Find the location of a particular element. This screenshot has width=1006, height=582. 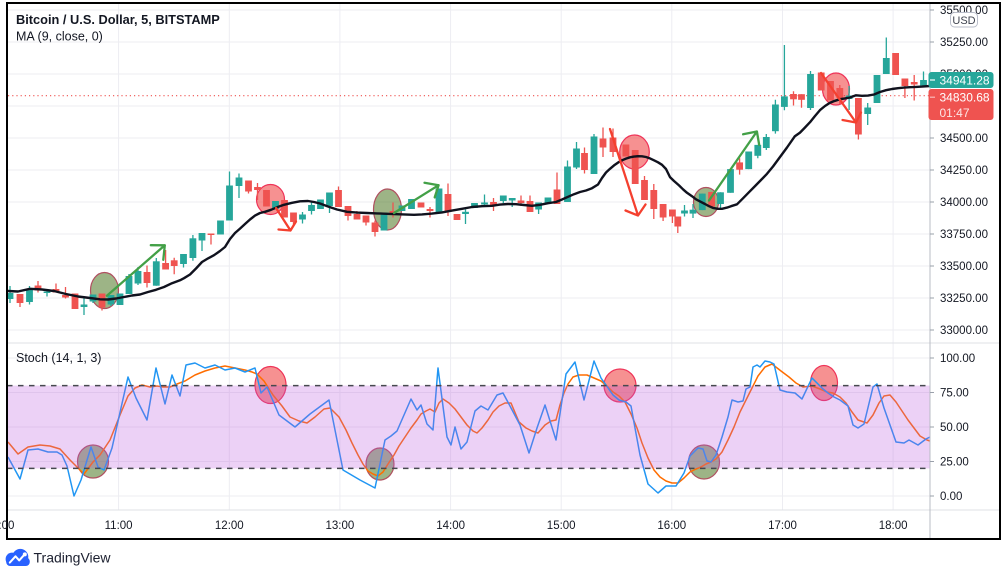

svg-text: 25.00 is located at coordinates (954, 463).